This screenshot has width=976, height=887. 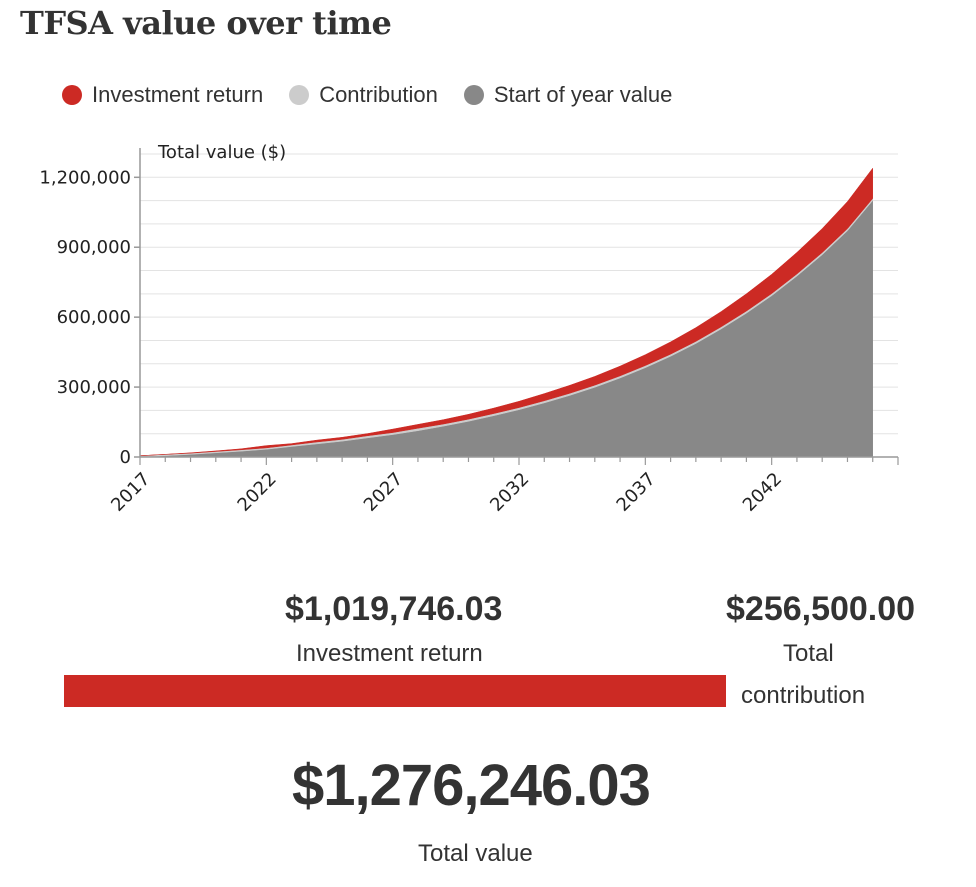 What do you see at coordinates (130, 492) in the screenshot?
I see `x-tick-label: 2017` at bounding box center [130, 492].